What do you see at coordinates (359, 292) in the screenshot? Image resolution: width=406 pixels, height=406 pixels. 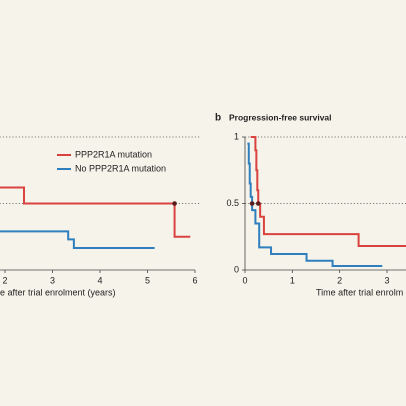 I see `x-axis-label: Time after trial enrolm` at bounding box center [359, 292].